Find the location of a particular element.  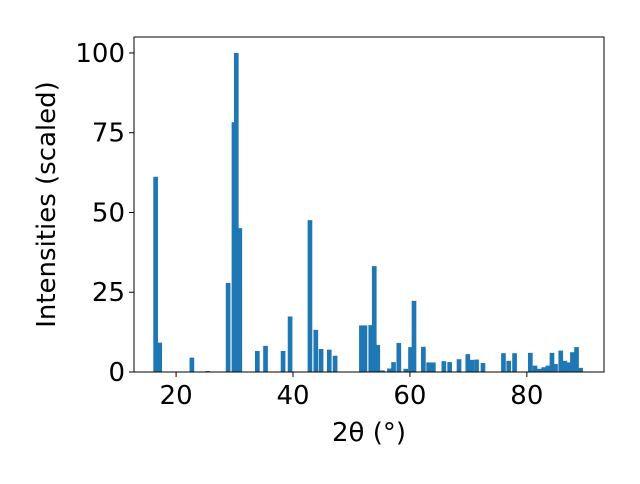

x-tick-label: 40 is located at coordinates (292, 396).